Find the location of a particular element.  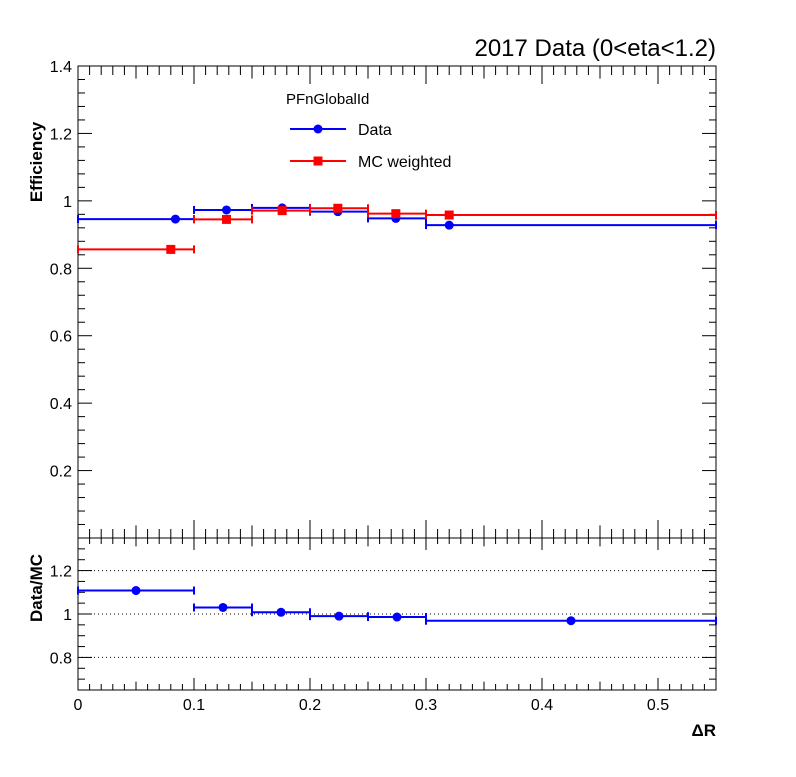

ratio-series is located at coordinates (397, 606).